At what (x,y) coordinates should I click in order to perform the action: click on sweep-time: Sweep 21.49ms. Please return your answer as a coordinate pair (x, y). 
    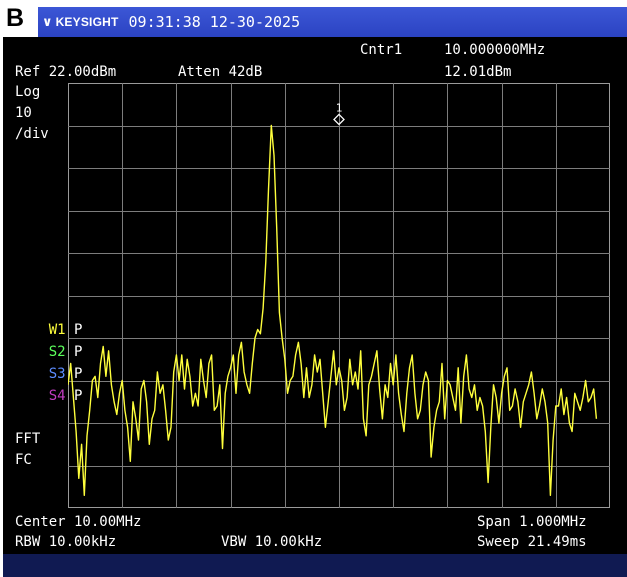
    Looking at the image, I should click on (532, 542).